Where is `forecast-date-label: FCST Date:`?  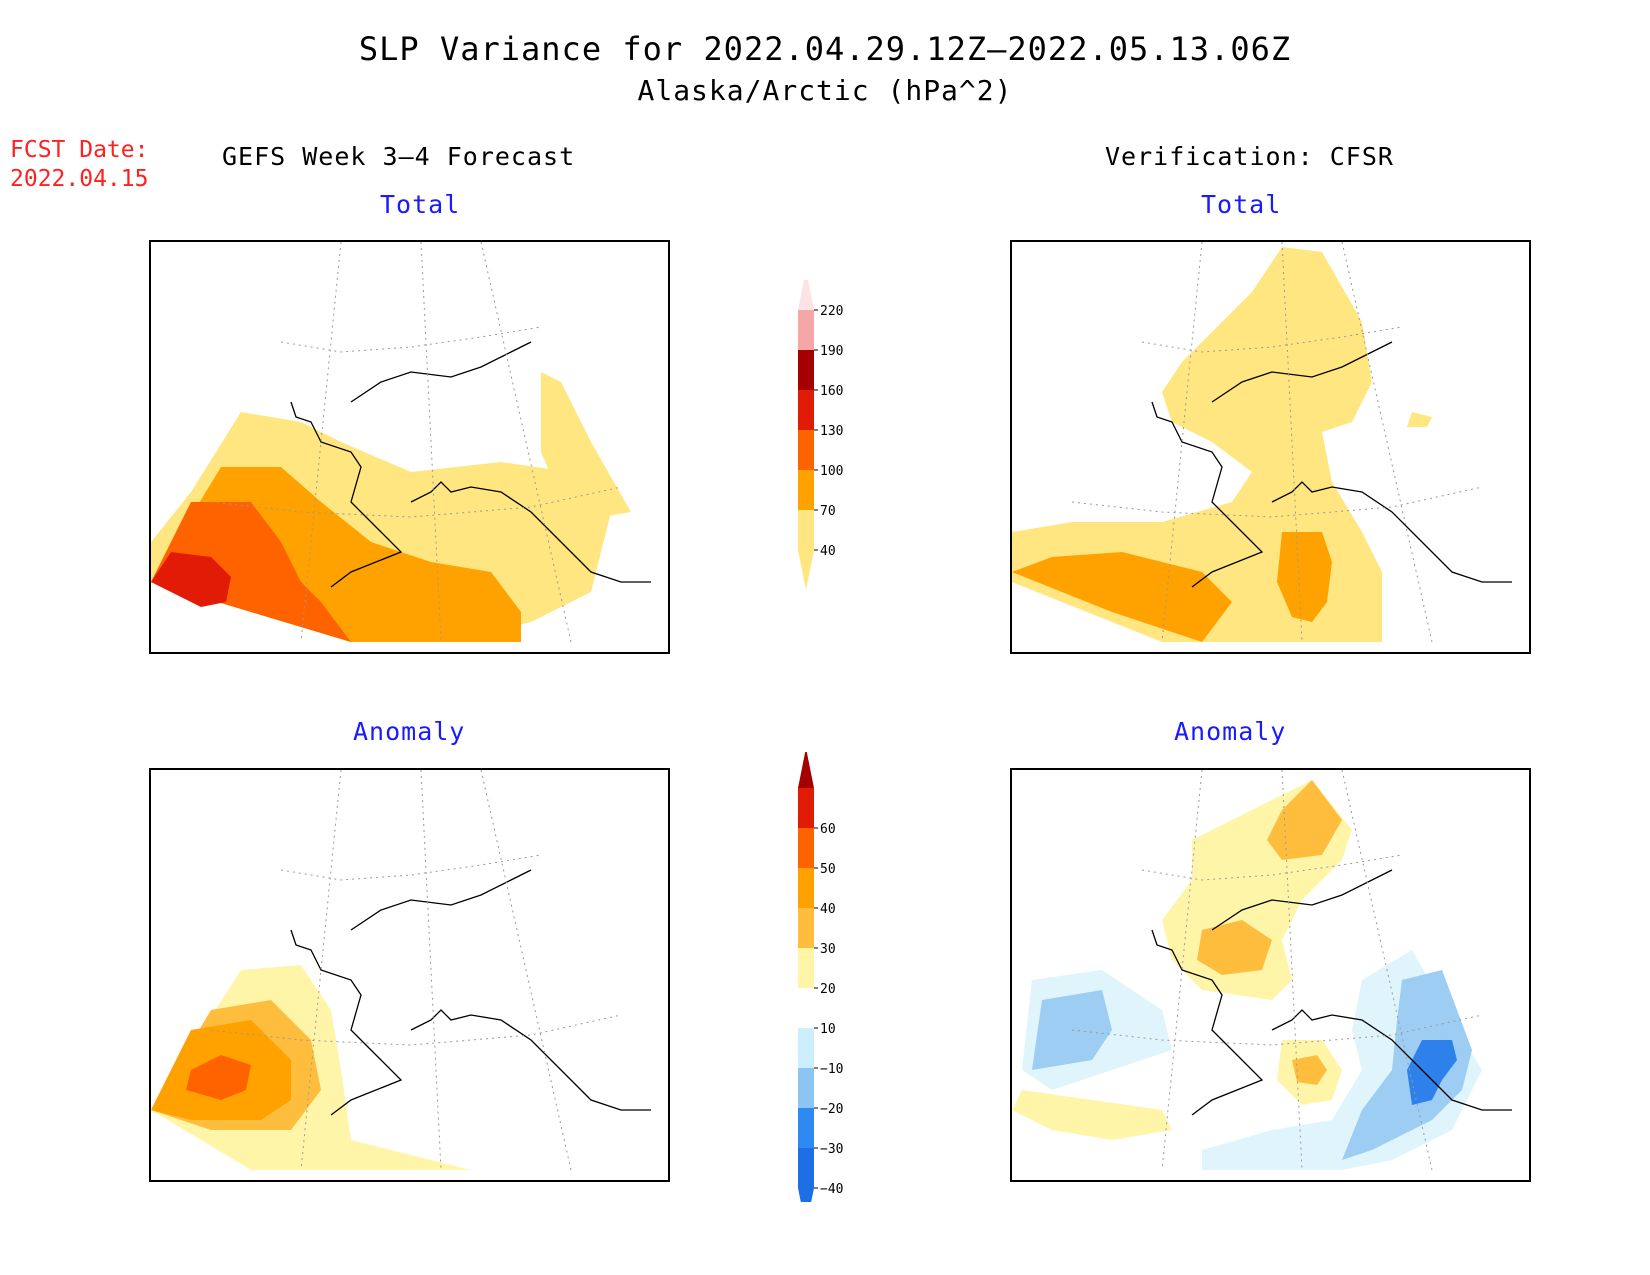
forecast-date-label: FCST Date: is located at coordinates (79, 150).